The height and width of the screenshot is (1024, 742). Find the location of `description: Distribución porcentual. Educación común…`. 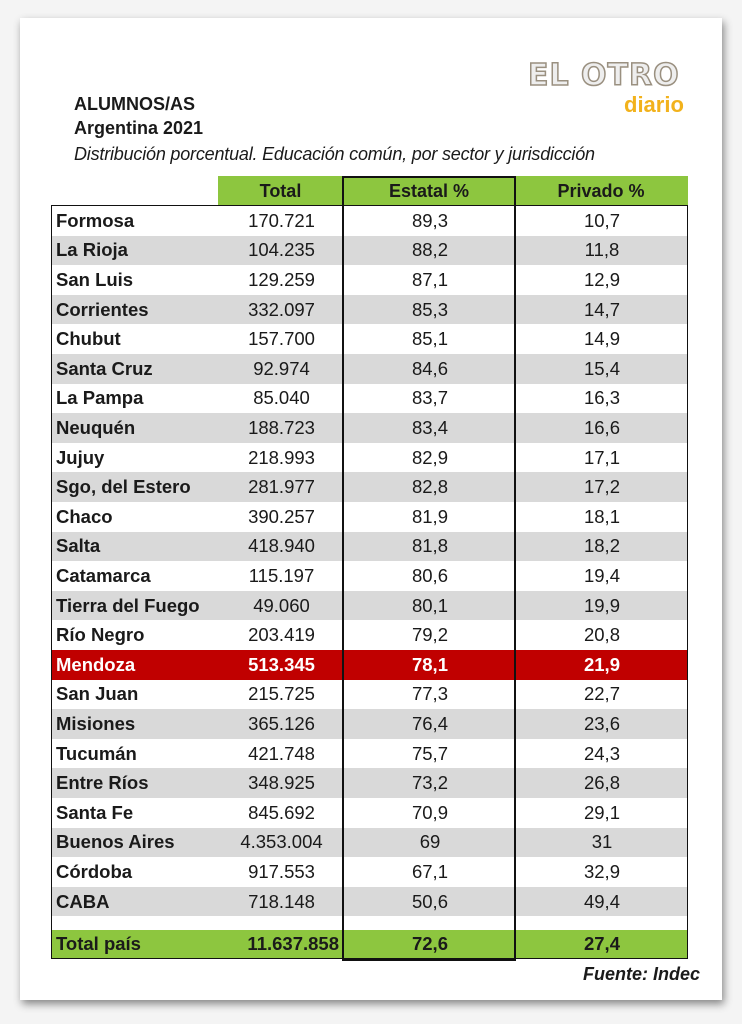

description: Distribución porcentual. Educación común… is located at coordinates (334, 154).